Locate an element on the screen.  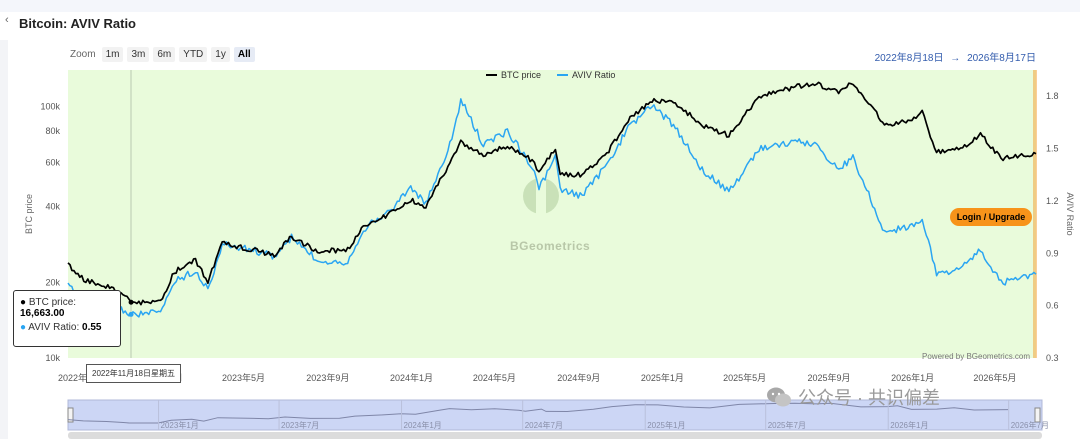
range-end-input: 2026年8月17日 is located at coordinates (1001, 58).